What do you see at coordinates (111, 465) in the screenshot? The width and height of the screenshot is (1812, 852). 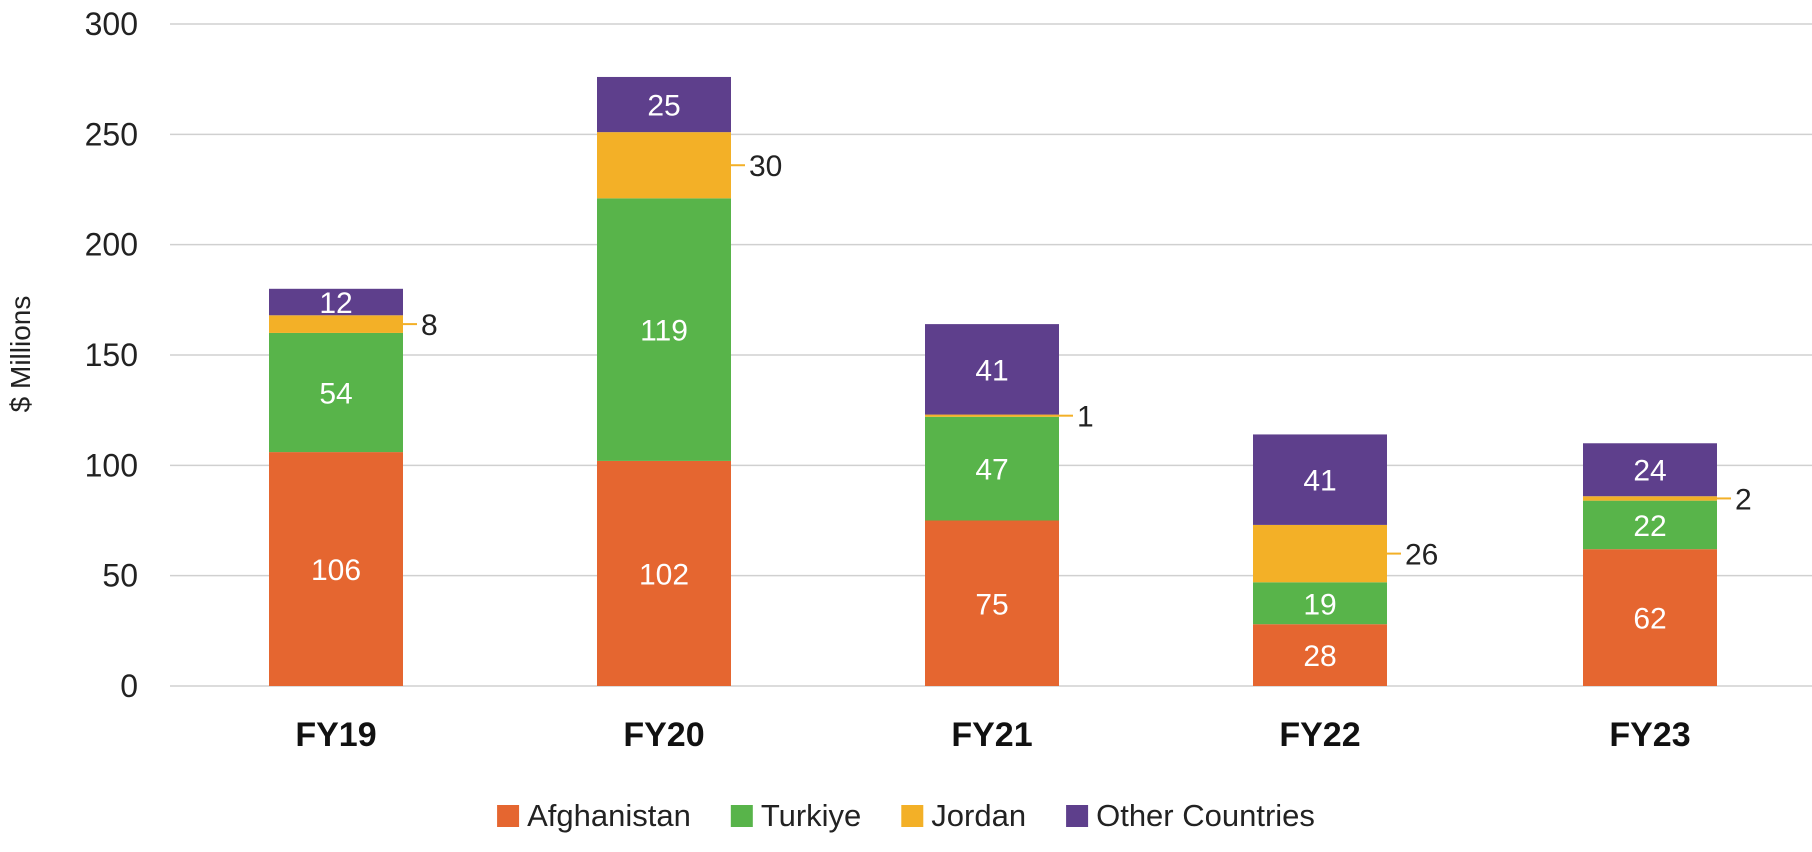 I see `y-tick-label: 100` at bounding box center [111, 465].